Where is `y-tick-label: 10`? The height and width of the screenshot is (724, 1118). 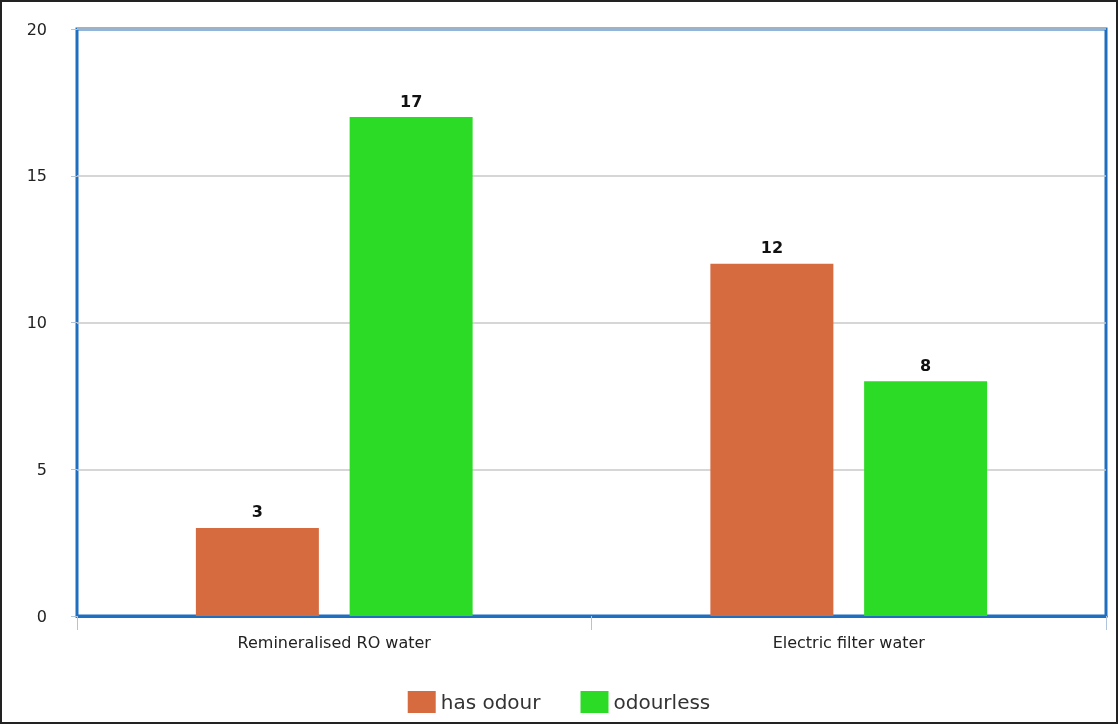
y-tick-label: 10 is located at coordinates (36, 322).